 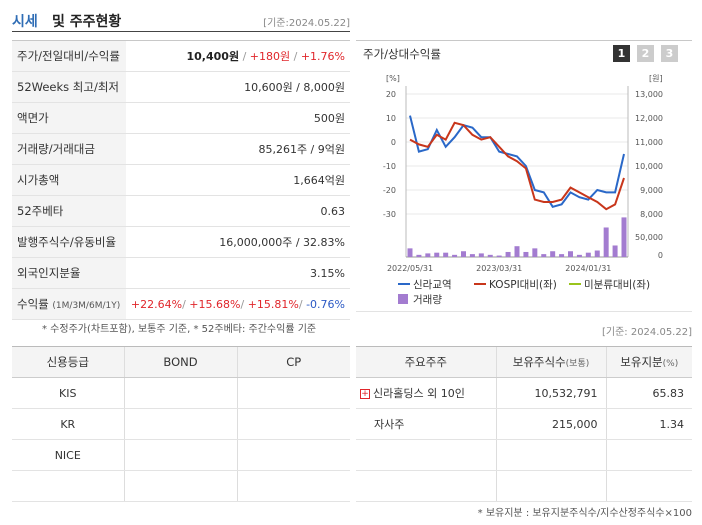 What do you see at coordinates (213, 56) in the screenshot?
I see `current-price: 10,400원` at bounding box center [213, 56].